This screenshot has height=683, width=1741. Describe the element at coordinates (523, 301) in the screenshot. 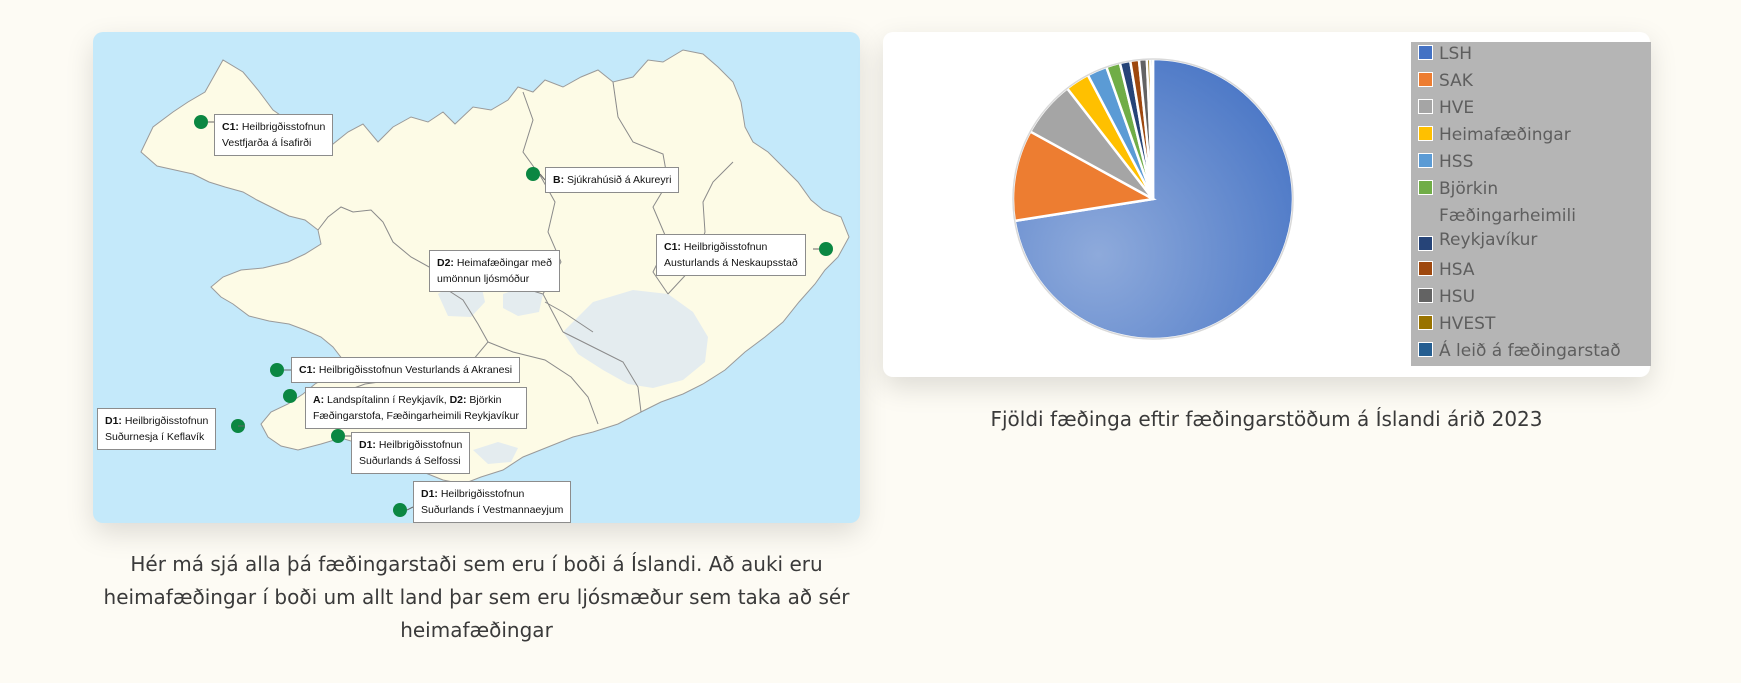

I see `glacier-hofsjokull` at that location.